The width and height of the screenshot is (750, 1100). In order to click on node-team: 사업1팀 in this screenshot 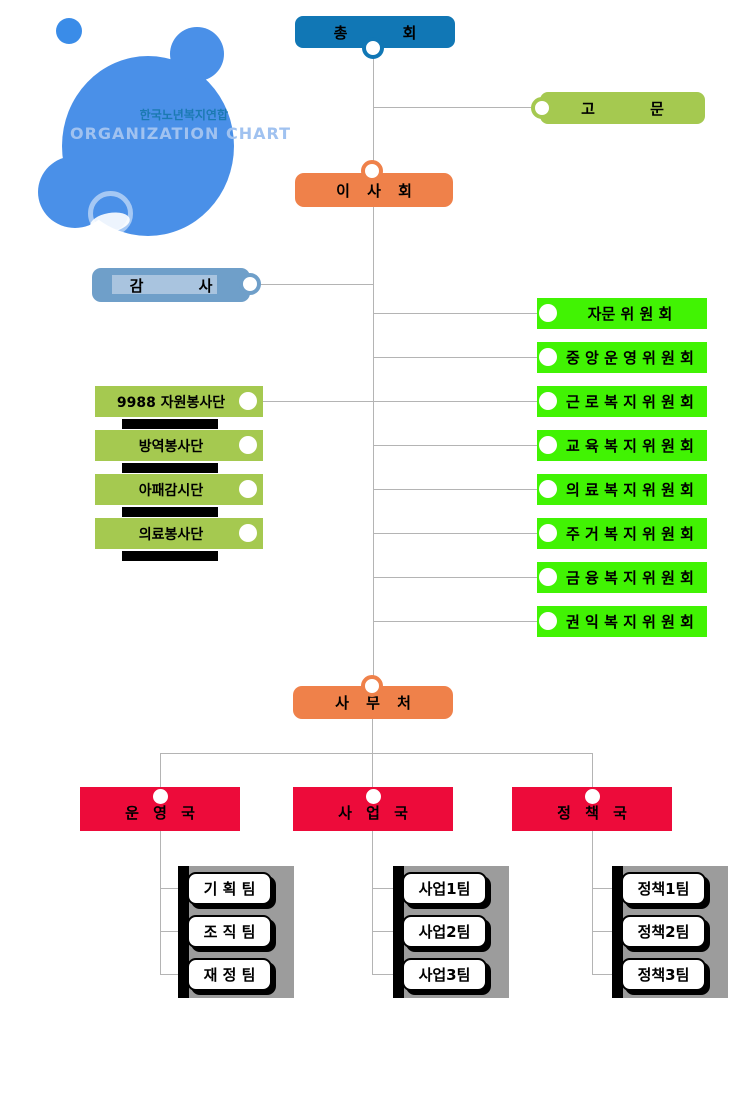, I will do `click(444, 888)`.